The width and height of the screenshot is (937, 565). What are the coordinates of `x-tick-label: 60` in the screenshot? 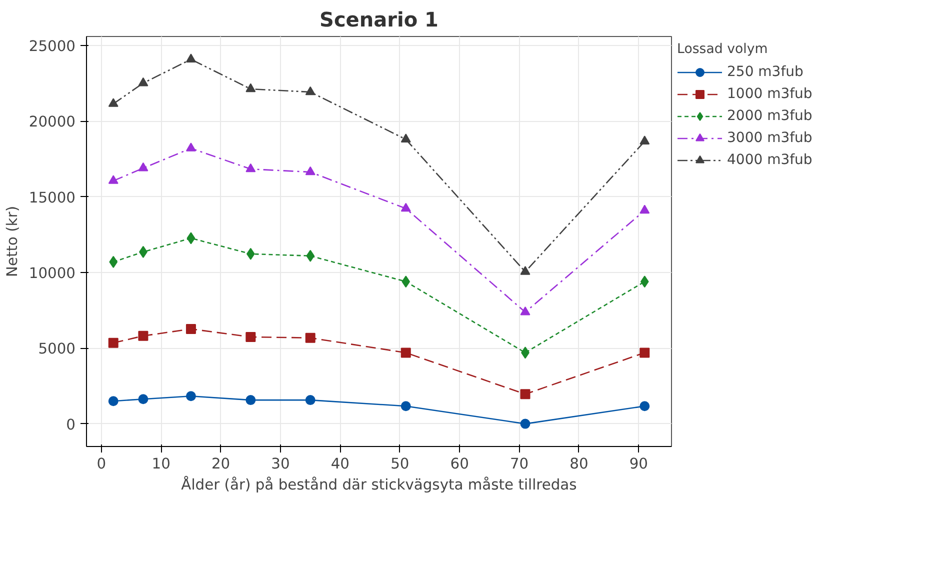 It's located at (459, 464).